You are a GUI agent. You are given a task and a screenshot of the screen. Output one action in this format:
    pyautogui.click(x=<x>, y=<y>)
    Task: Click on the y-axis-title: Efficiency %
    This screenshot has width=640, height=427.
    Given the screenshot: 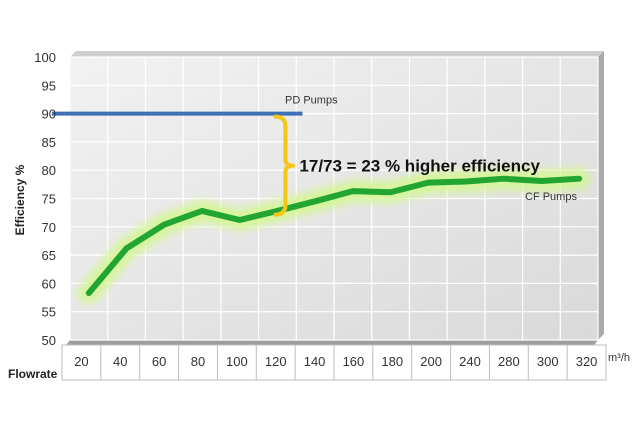 What is the action you would take?
    pyautogui.click(x=20, y=199)
    